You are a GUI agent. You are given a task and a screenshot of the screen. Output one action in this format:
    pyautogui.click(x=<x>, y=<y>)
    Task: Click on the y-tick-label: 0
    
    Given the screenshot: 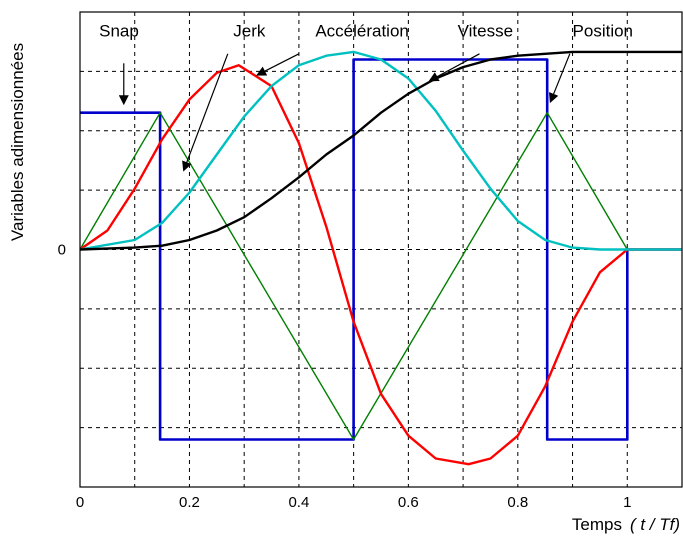 What is the action you would take?
    pyautogui.click(x=62, y=250)
    